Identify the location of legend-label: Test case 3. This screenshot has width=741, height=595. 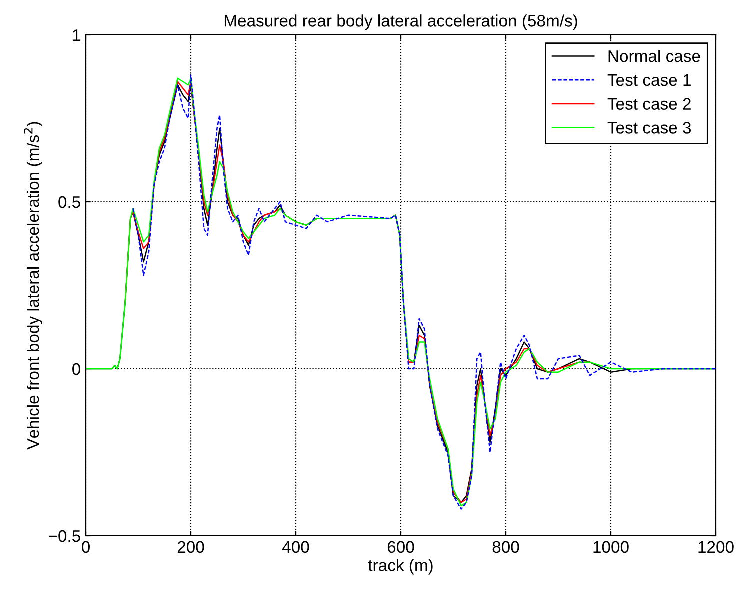
(650, 128).